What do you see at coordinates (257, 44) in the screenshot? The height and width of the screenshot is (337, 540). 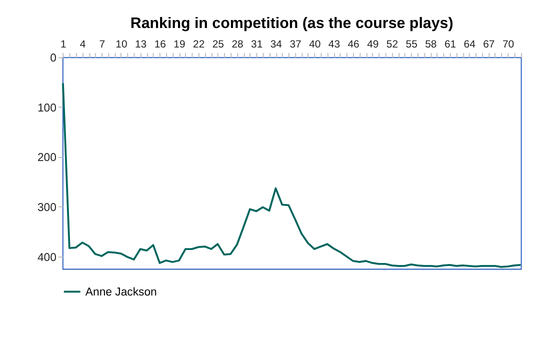 I see `x-tick-label: 31` at bounding box center [257, 44].